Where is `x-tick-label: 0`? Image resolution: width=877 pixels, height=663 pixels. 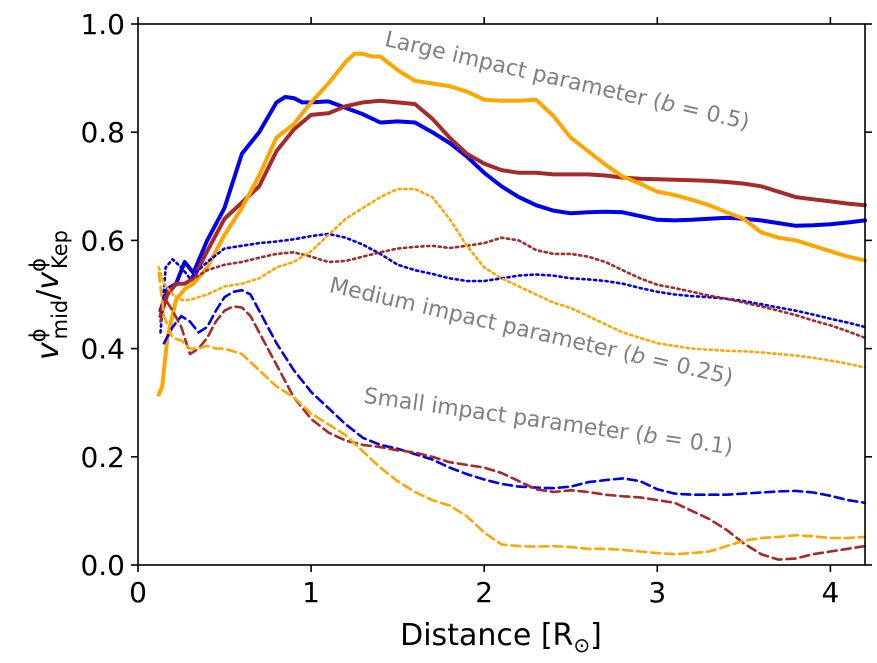
x-tick-label: 0 is located at coordinates (138, 592).